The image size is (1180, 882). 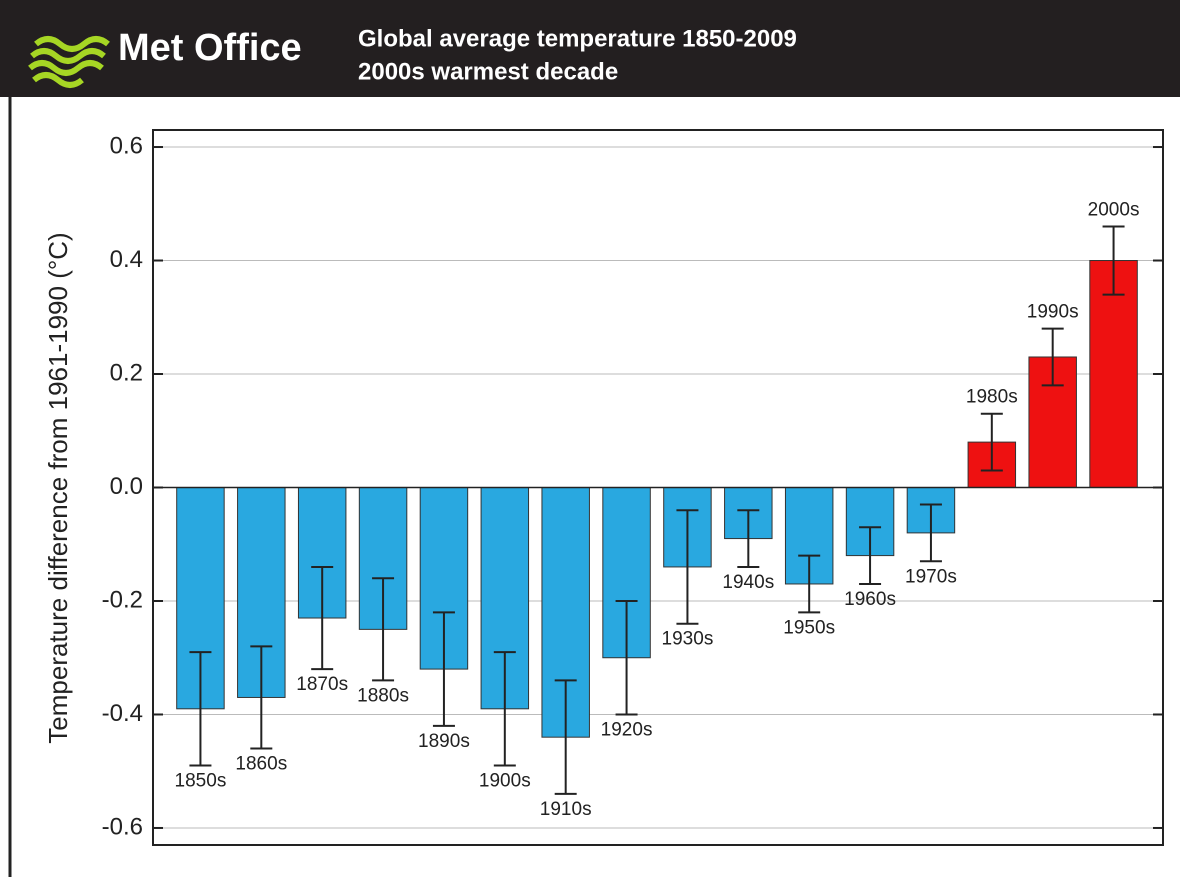 I want to click on bar-label: 1900s, so click(x=505, y=781).